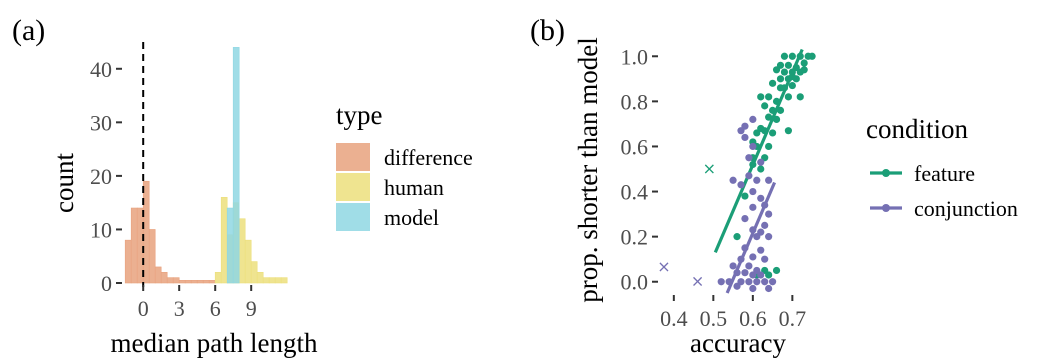  What do you see at coordinates (353, 217) in the screenshot?
I see `legend-key-model` at bounding box center [353, 217].